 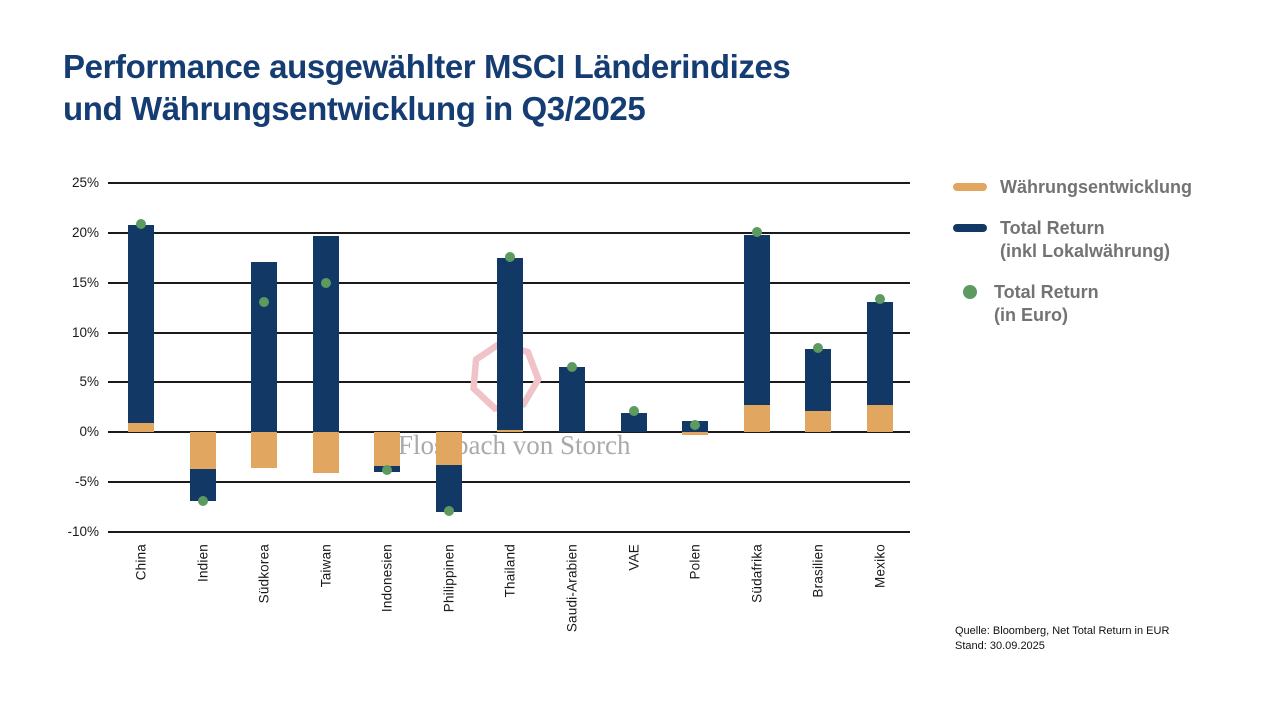 I want to click on legend-label-line2: (in Euro), so click(x=1031, y=315).